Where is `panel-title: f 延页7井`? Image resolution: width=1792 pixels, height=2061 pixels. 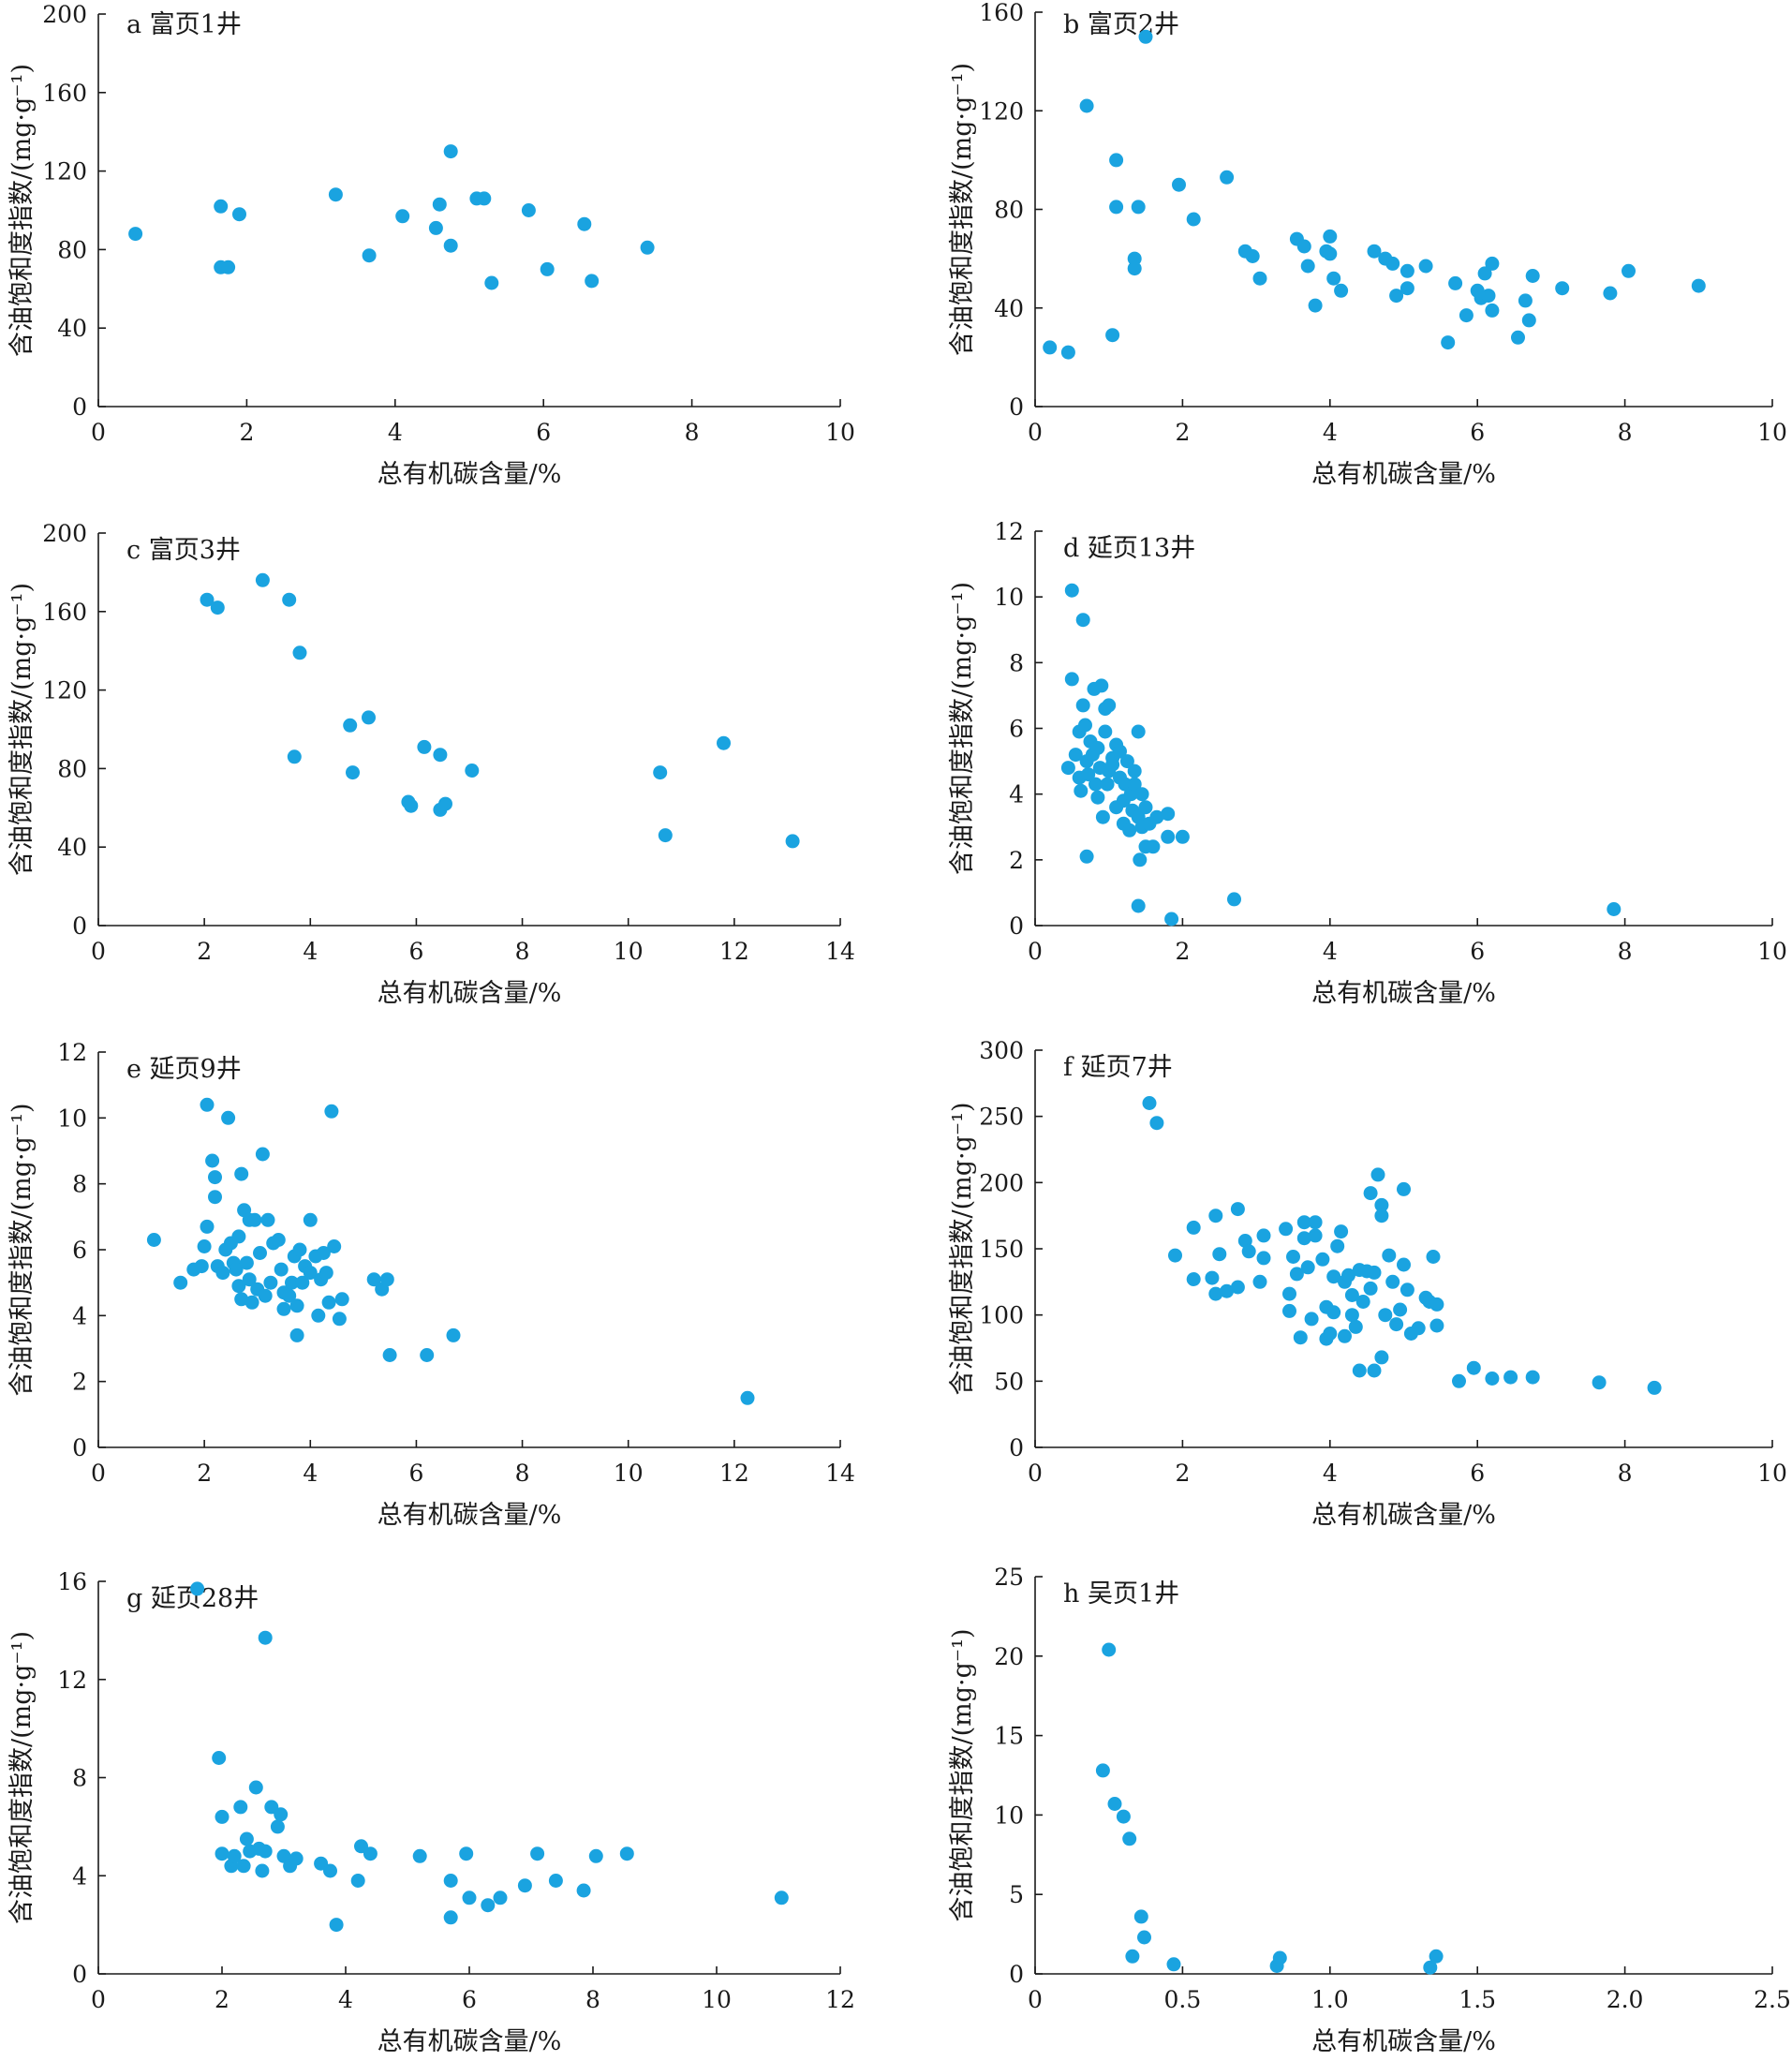 panel-title: f 延页7井 is located at coordinates (1118, 1067).